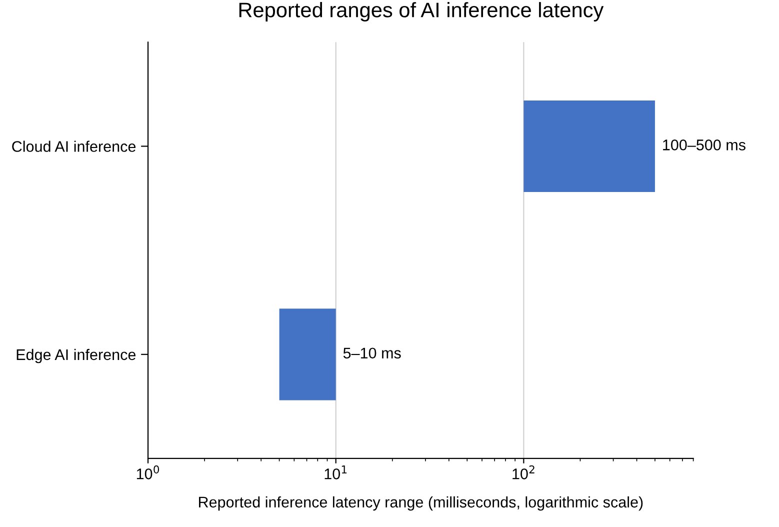 The width and height of the screenshot is (779, 527). What do you see at coordinates (421, 12) in the screenshot?
I see `chart-title: Reported ranges of AI inference latency` at bounding box center [421, 12].